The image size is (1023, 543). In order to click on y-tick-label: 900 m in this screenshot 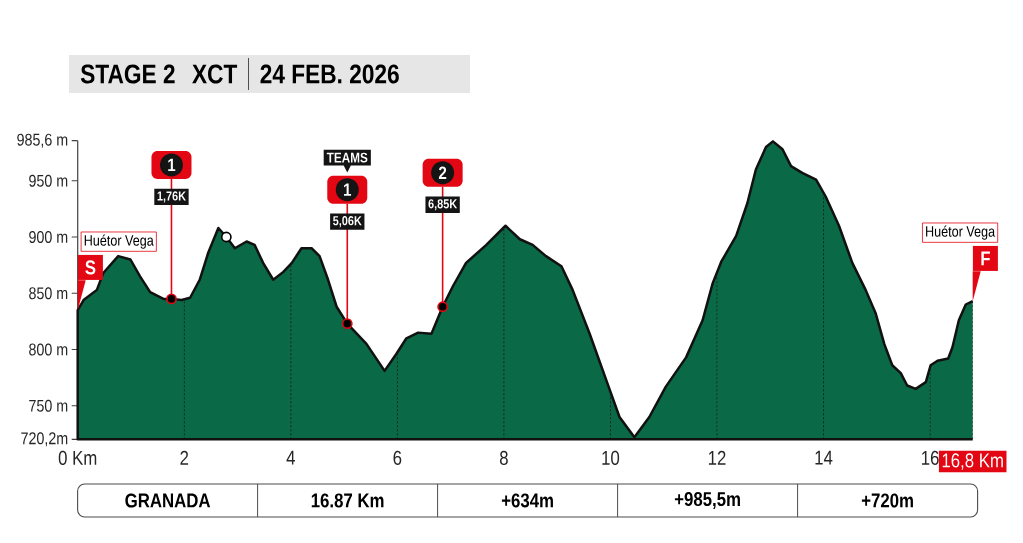, I will do `click(48, 237)`.